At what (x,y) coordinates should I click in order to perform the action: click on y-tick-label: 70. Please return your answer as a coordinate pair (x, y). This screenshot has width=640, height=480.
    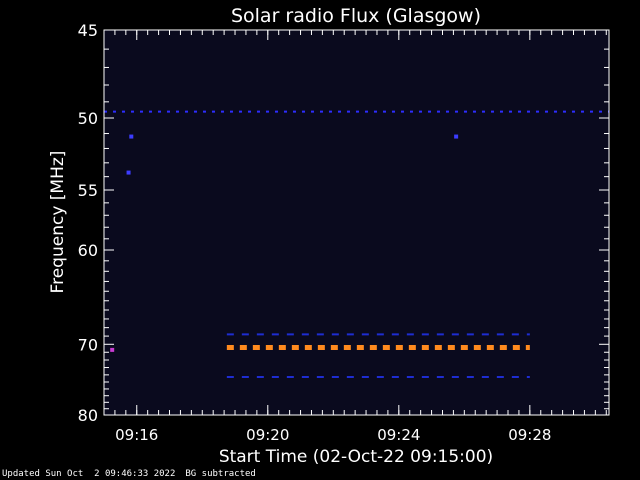
    Looking at the image, I should click on (88, 344).